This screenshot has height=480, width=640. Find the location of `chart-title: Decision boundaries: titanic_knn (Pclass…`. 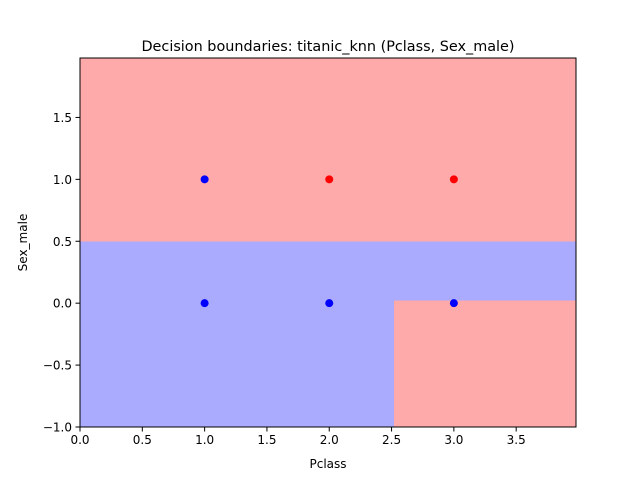

chart-title: Decision boundaries: titanic_knn (Pclass… is located at coordinates (327, 47).